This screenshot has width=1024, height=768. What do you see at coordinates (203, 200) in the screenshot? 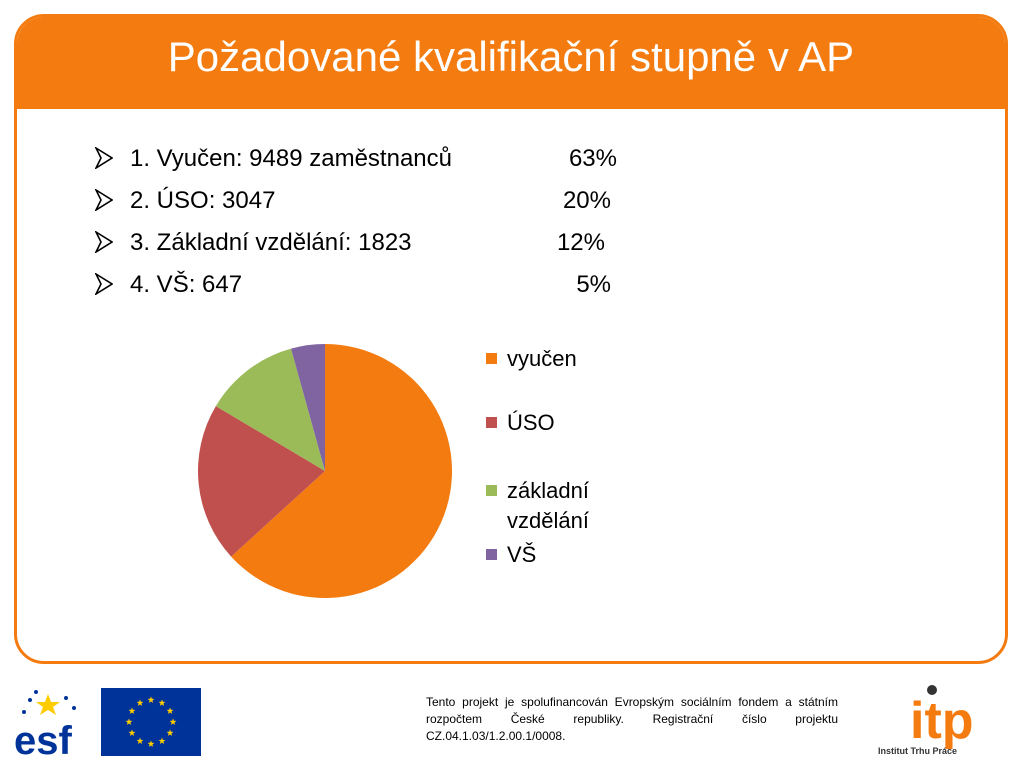
I see `bullet-text: 2. ÚSO: 3047` at bounding box center [203, 200].